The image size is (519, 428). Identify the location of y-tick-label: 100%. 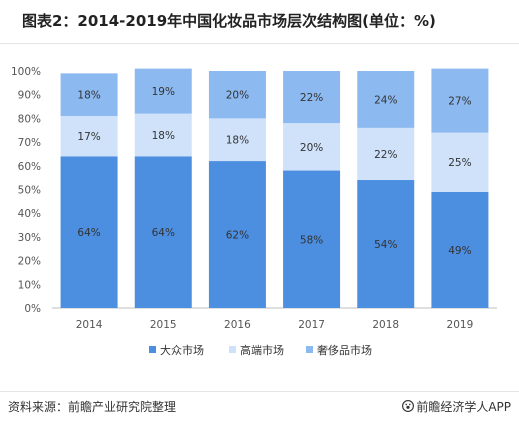
(26, 72).